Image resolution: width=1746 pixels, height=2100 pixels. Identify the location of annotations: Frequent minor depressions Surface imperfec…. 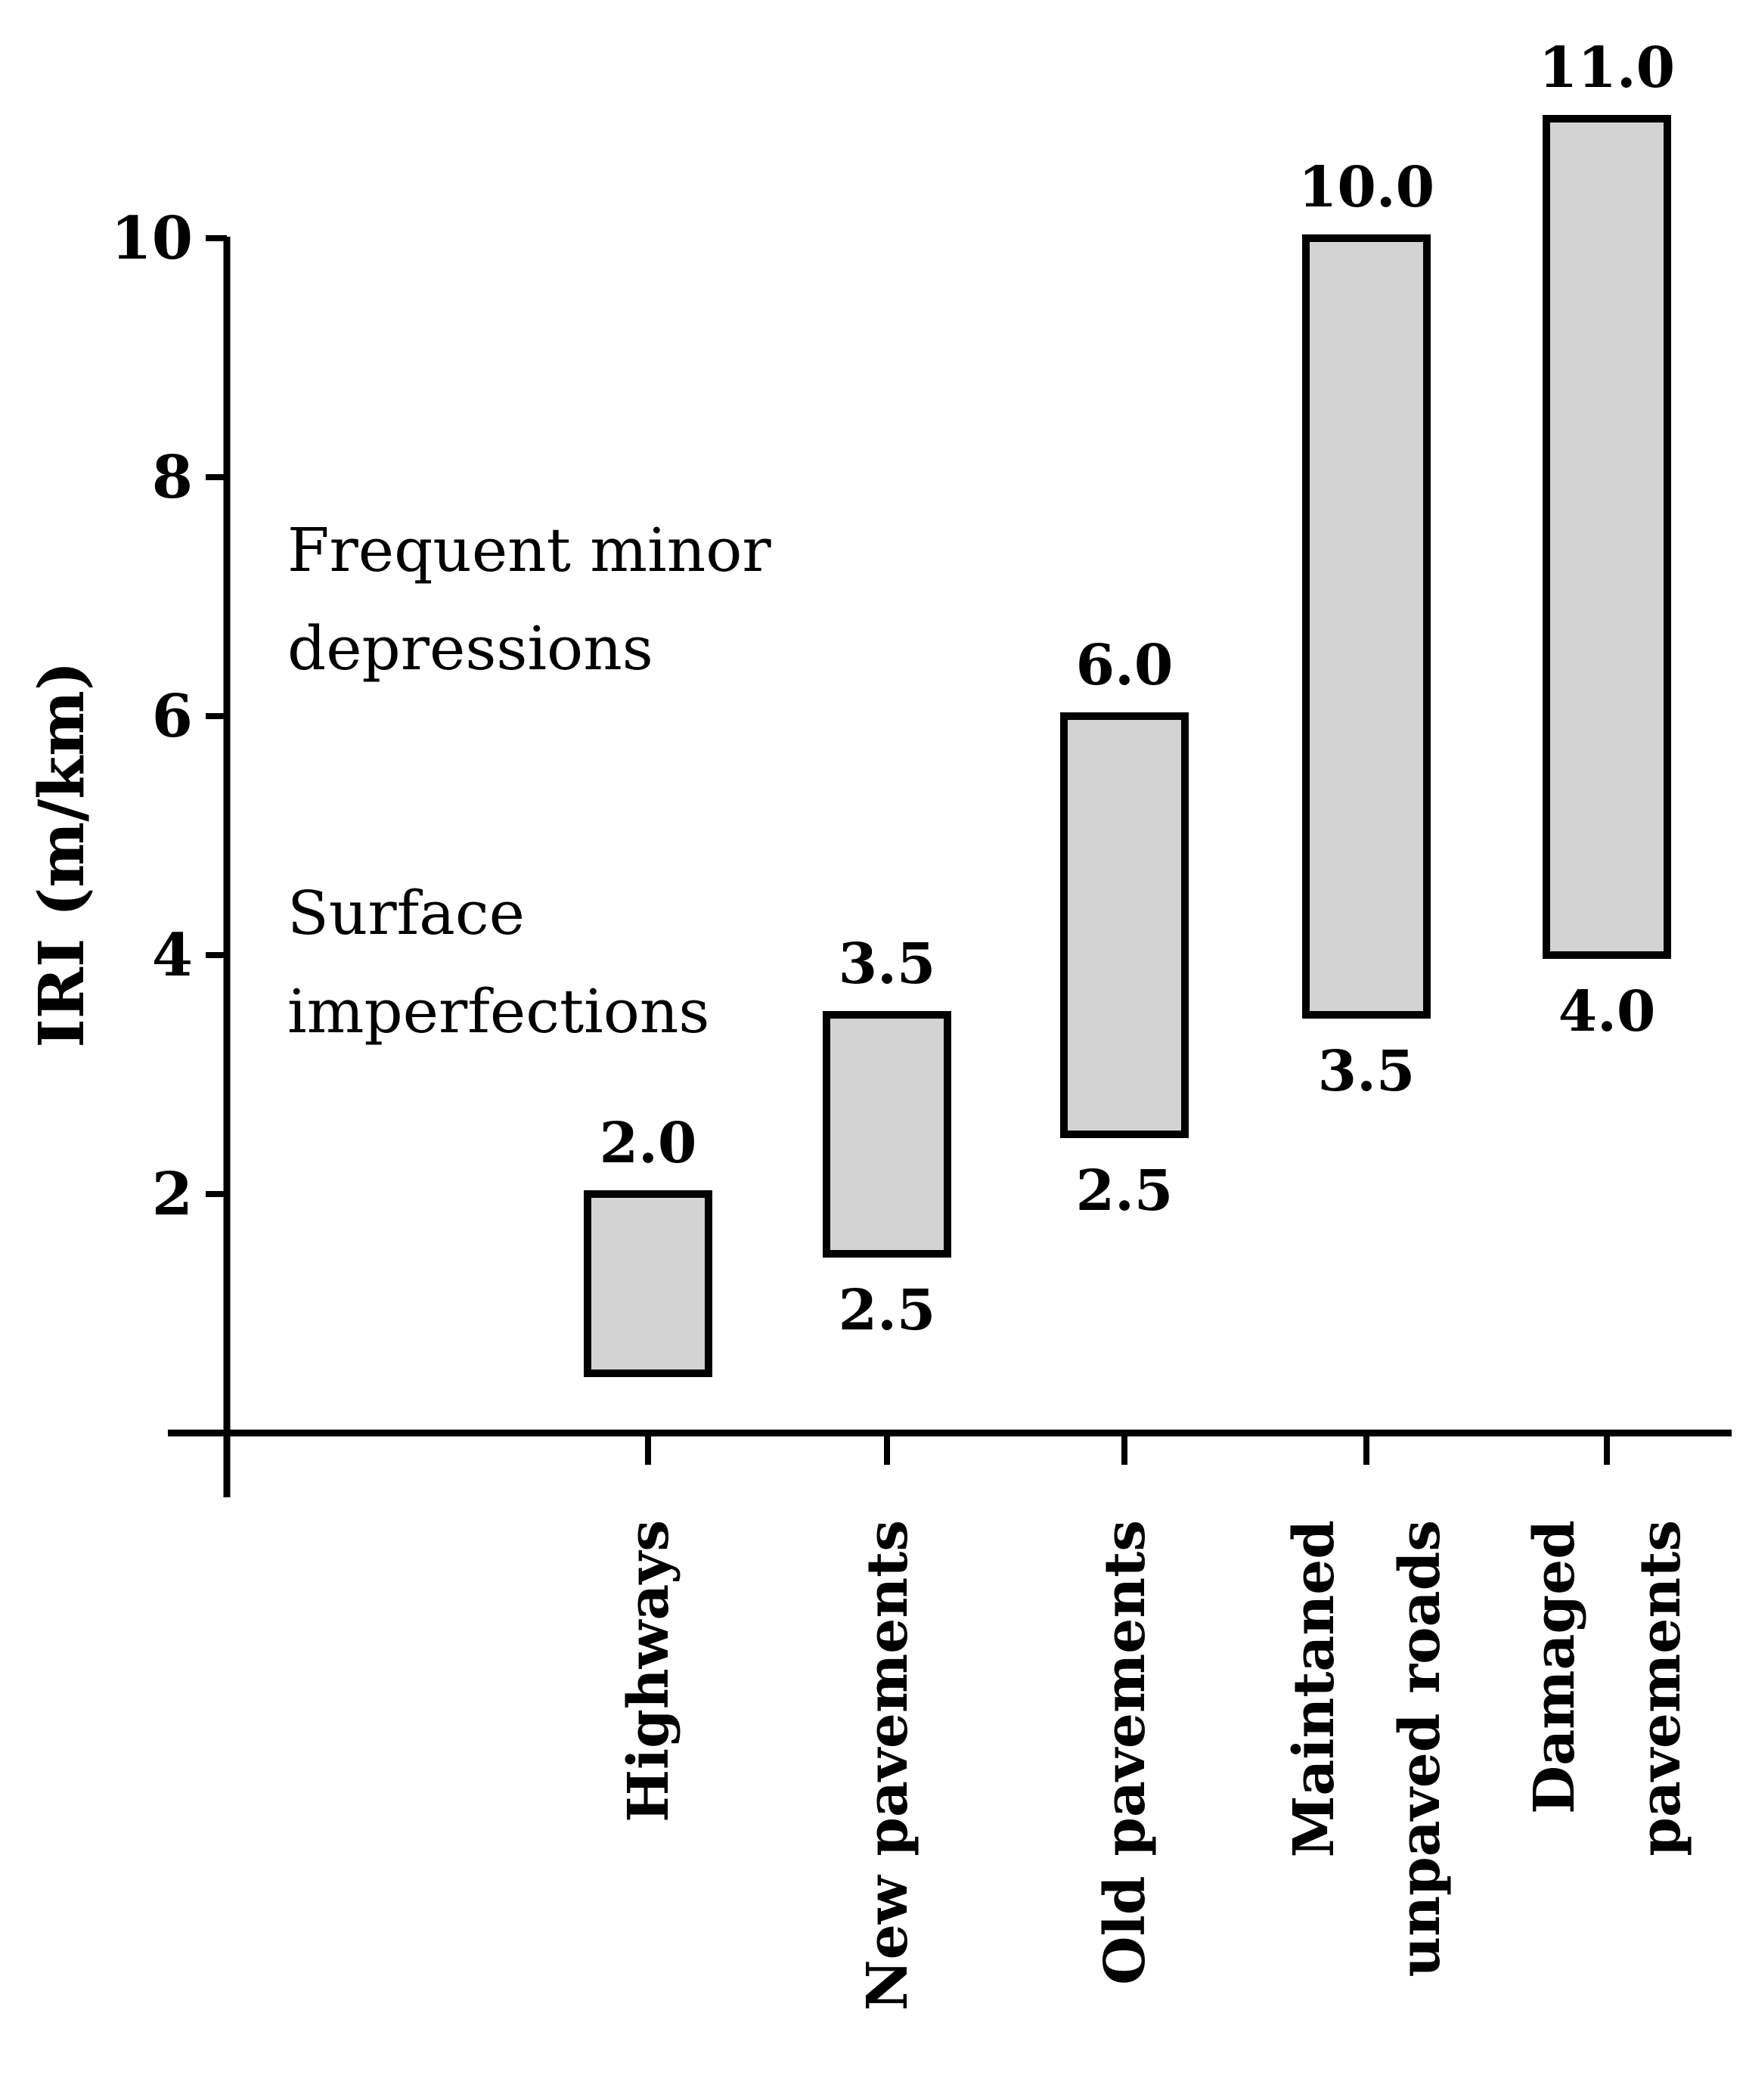
(529, 781).